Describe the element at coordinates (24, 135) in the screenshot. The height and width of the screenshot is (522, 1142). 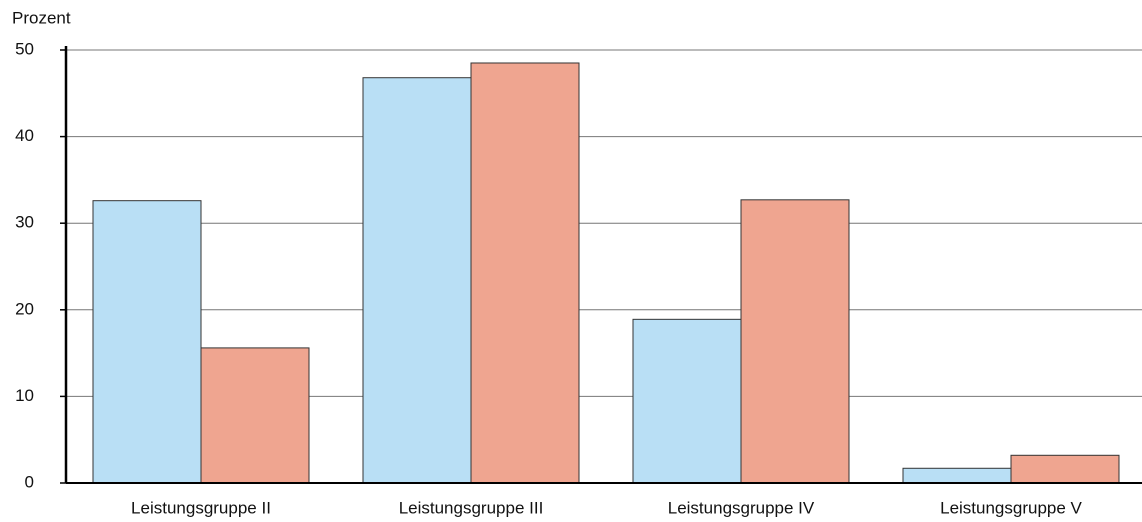
I see `y-tick-label: 40` at that location.